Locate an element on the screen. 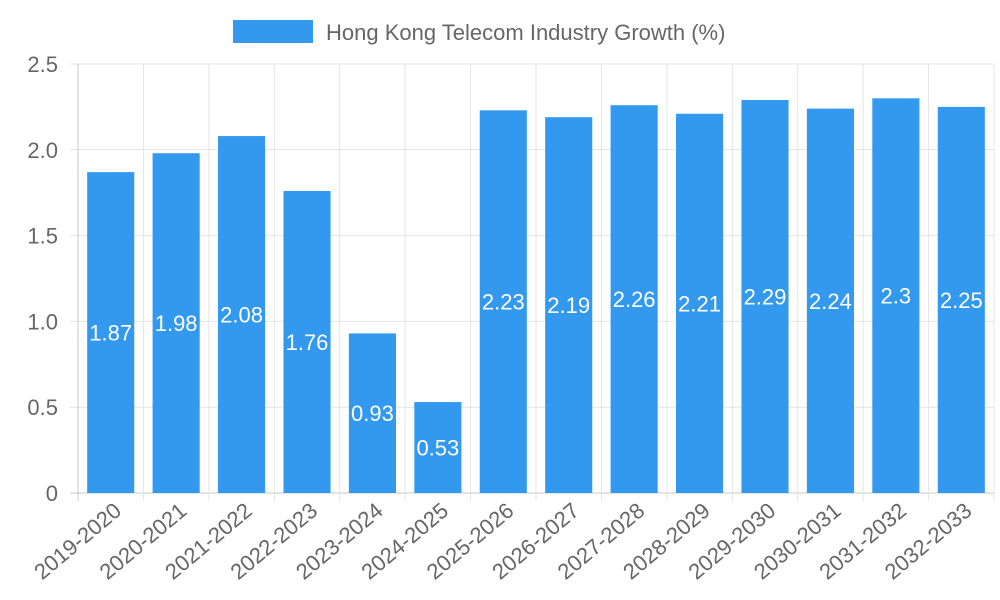  data-label: 1.76 is located at coordinates (307, 342).